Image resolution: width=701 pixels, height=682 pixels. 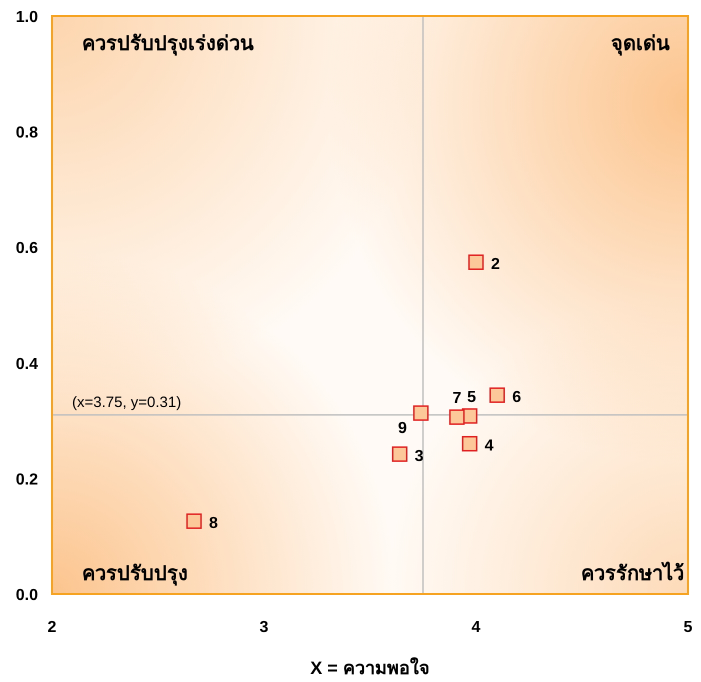 I want to click on annotation: 3, so click(x=419, y=457).